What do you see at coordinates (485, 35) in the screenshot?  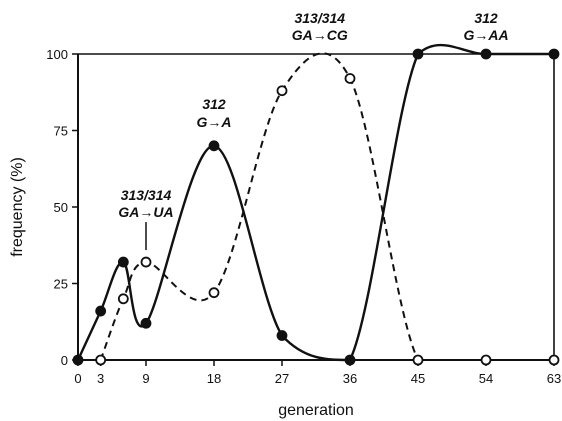 I see `annotation-mutation: G→AA` at bounding box center [485, 35].